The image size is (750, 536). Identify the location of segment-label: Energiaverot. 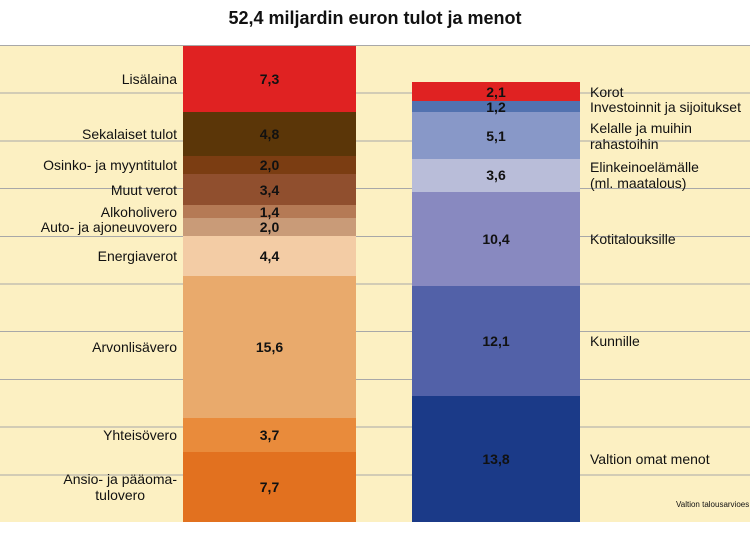
(137, 256).